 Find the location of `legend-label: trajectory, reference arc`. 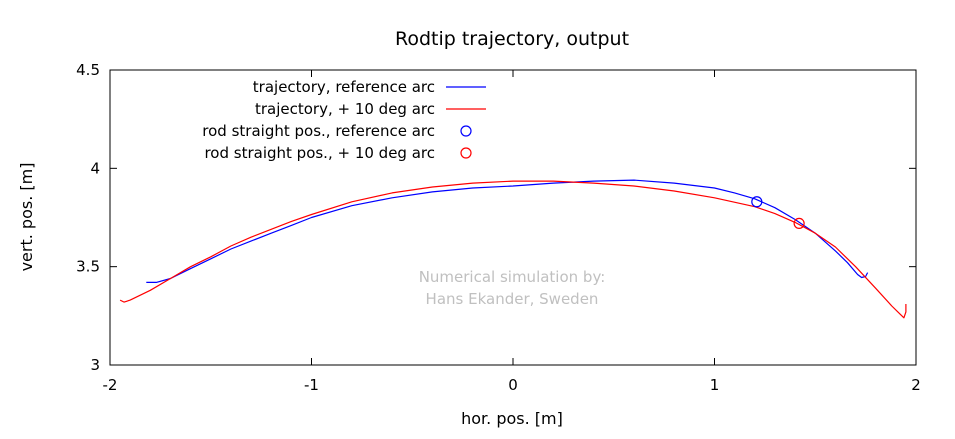

legend-label: trajectory, reference arc is located at coordinates (344, 87).